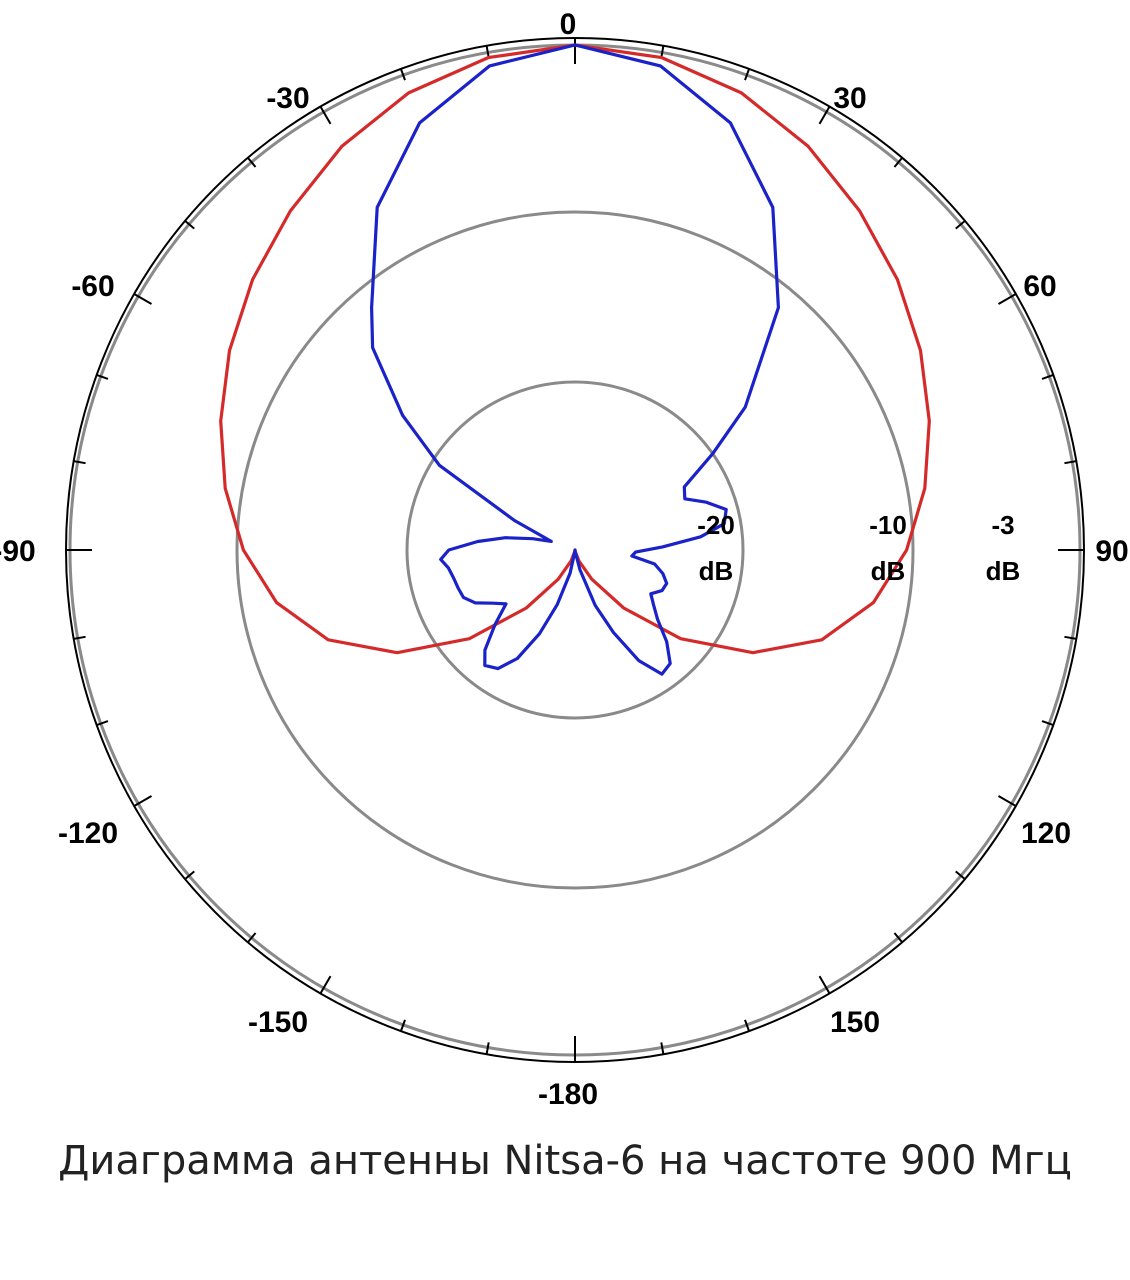  Describe the element at coordinates (849, 98) in the screenshot. I see `angle-label-30: 30` at that location.